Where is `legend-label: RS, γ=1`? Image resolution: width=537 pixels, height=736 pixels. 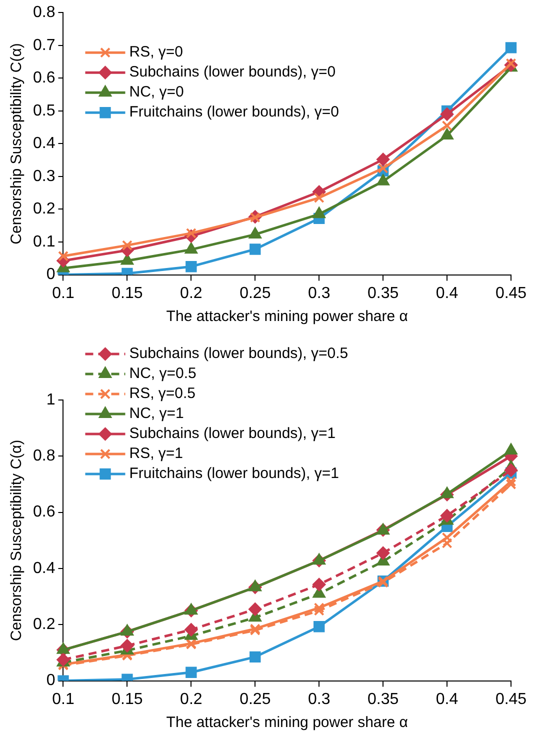
legend-label: RS, γ=1 is located at coordinates (156, 453).